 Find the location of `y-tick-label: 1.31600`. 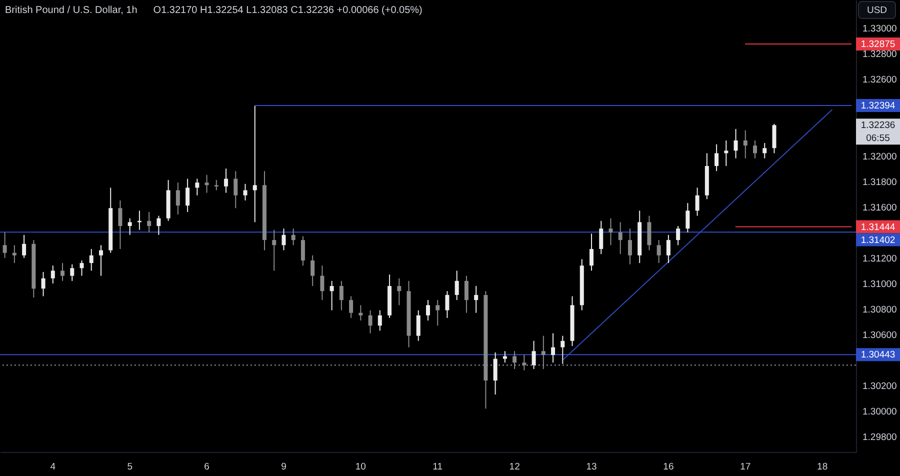

y-tick-label: 1.31600 is located at coordinates (879, 208).